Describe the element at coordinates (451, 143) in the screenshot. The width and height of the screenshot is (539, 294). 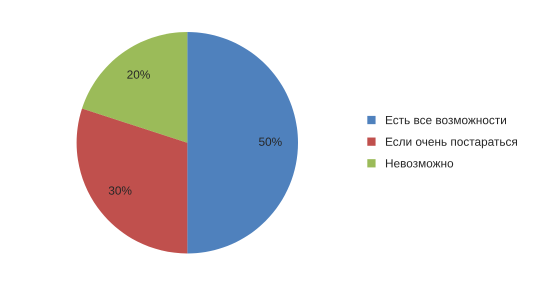
I see `legend-label: Если очень постараться` at that location.